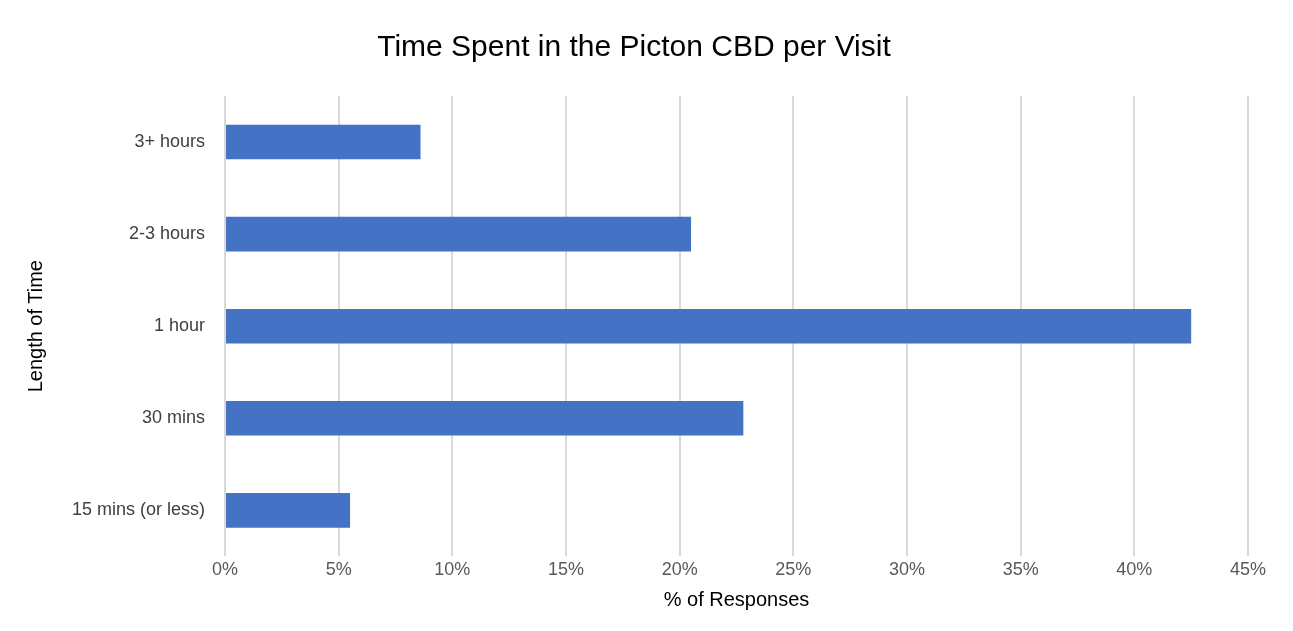  I want to click on y-tick-label: 15 mins (or less), so click(139, 509).